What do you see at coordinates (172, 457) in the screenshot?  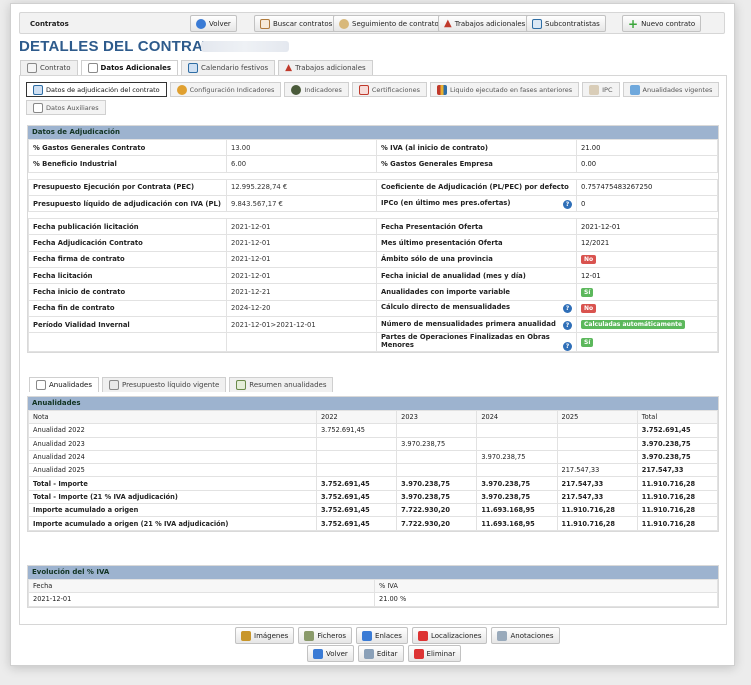 I see `row-label: Anualidad 2024` at bounding box center [172, 457].